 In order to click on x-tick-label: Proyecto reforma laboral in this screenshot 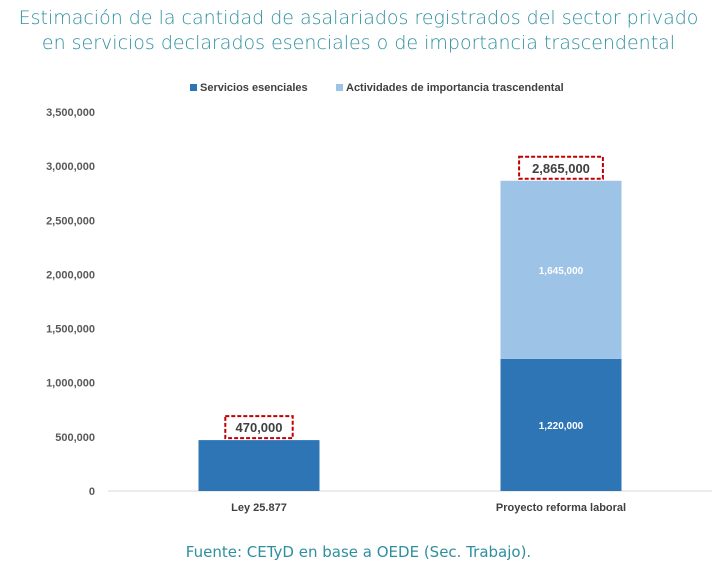, I will do `click(561, 508)`.